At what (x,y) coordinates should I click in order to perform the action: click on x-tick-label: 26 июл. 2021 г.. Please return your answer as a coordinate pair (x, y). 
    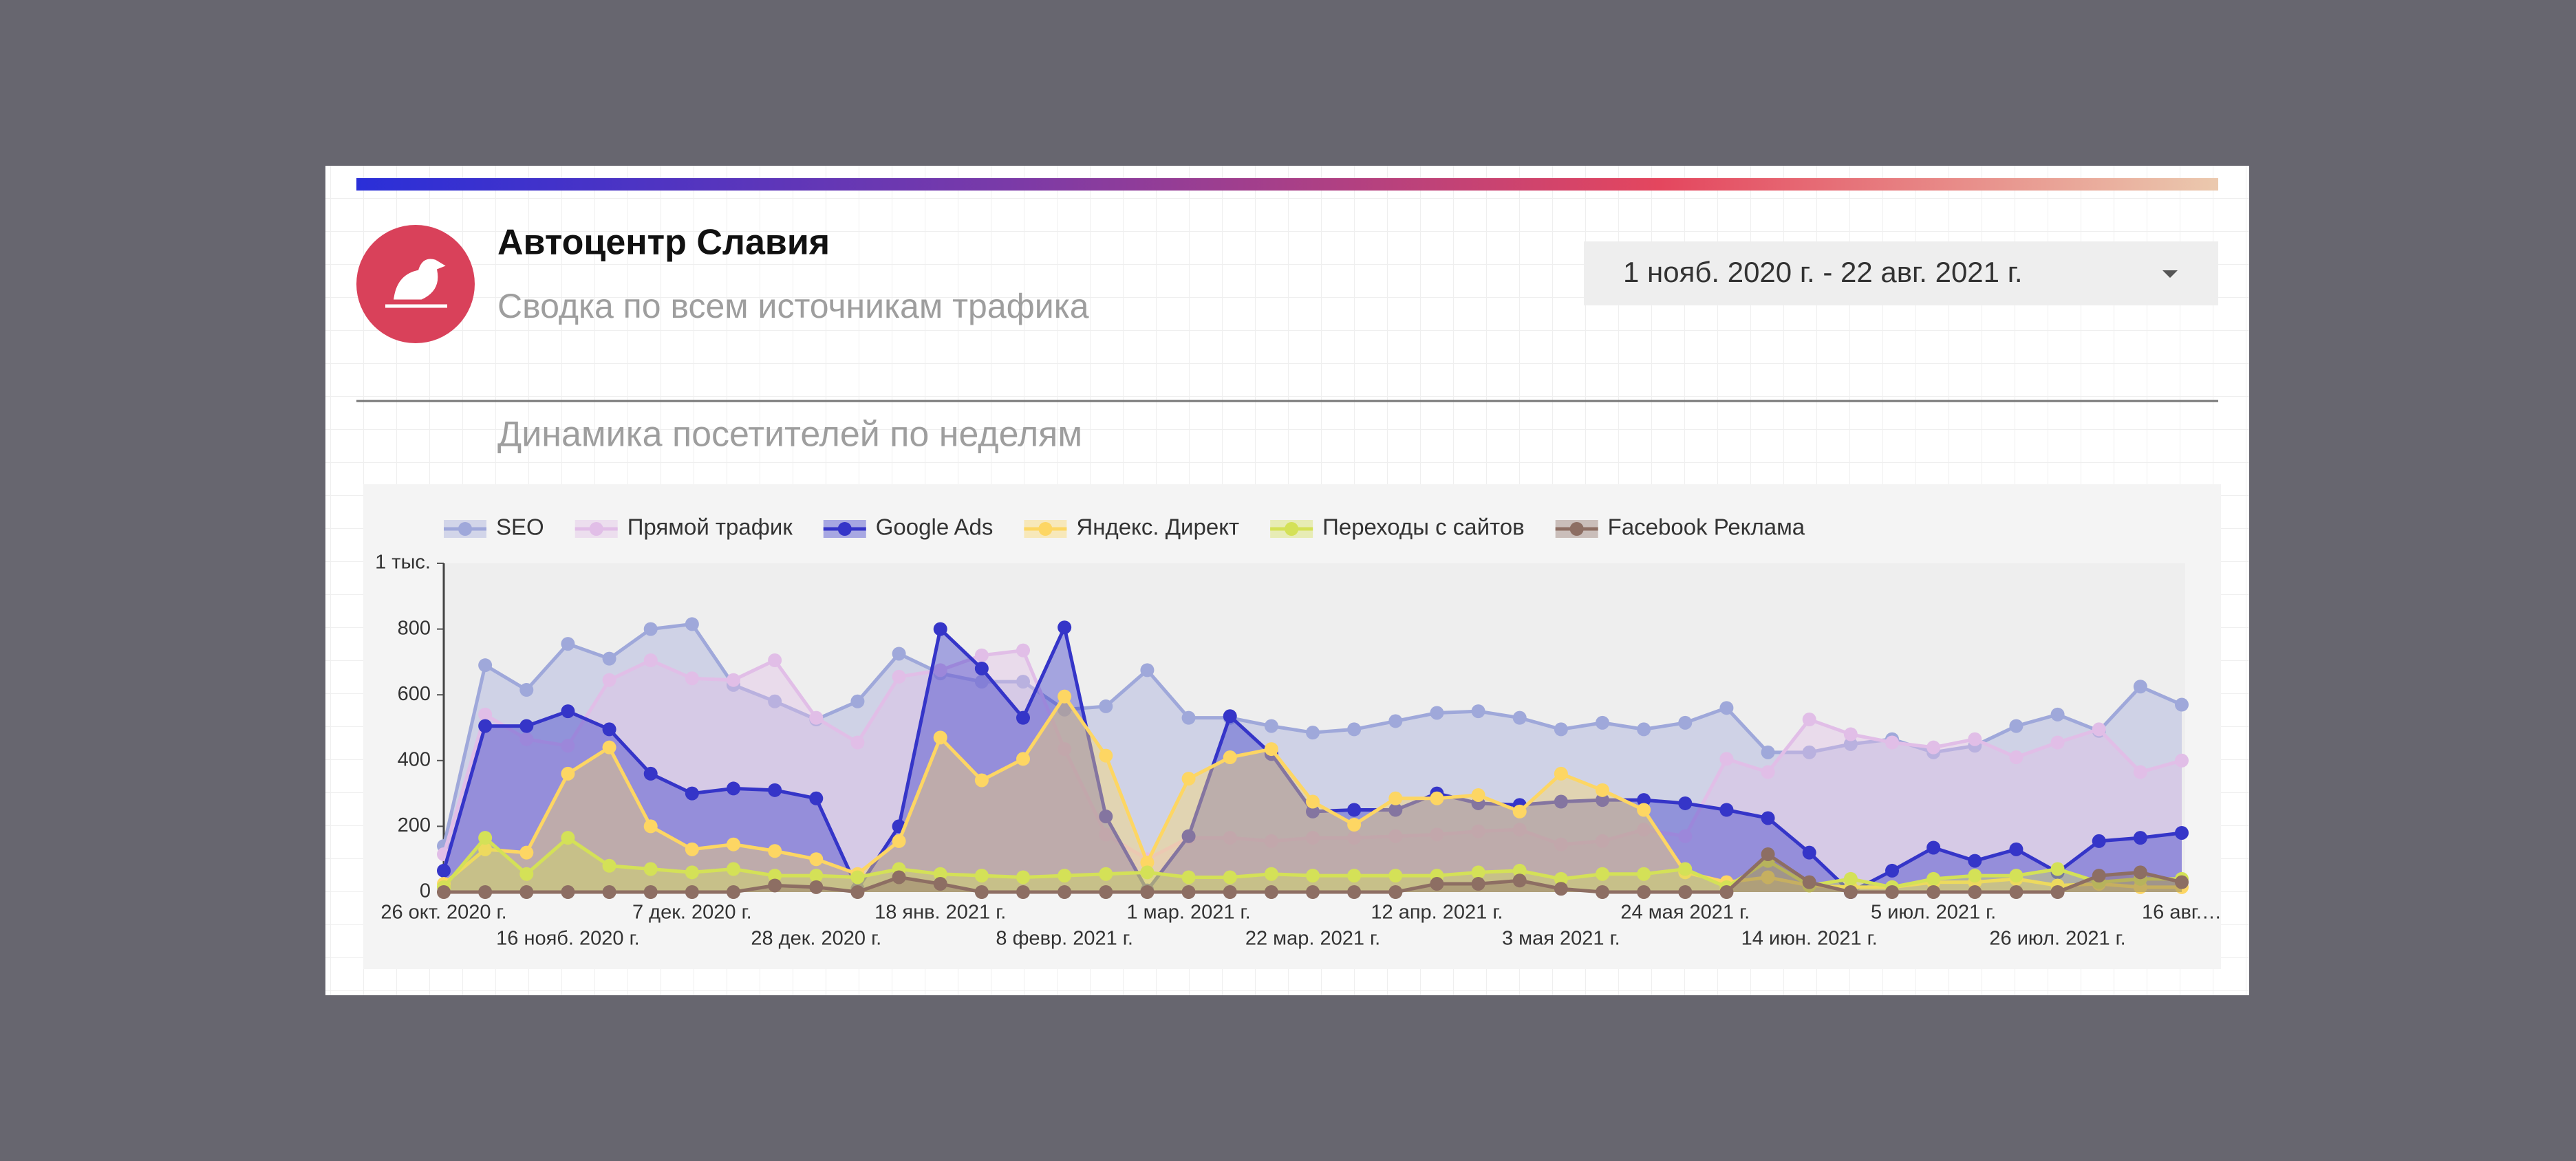
    Looking at the image, I should click on (2057, 939).